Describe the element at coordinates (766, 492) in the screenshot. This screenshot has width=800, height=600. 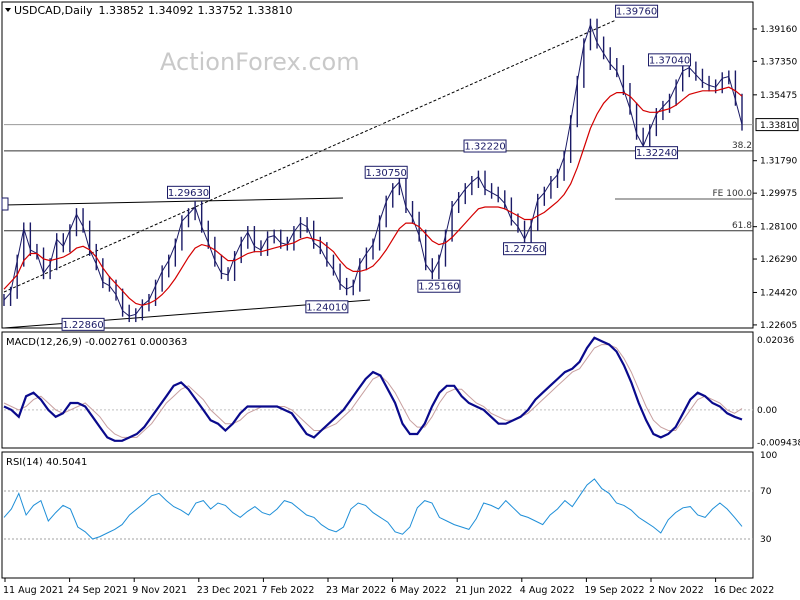
I see `rsi-y-tick-label: 70` at that location.